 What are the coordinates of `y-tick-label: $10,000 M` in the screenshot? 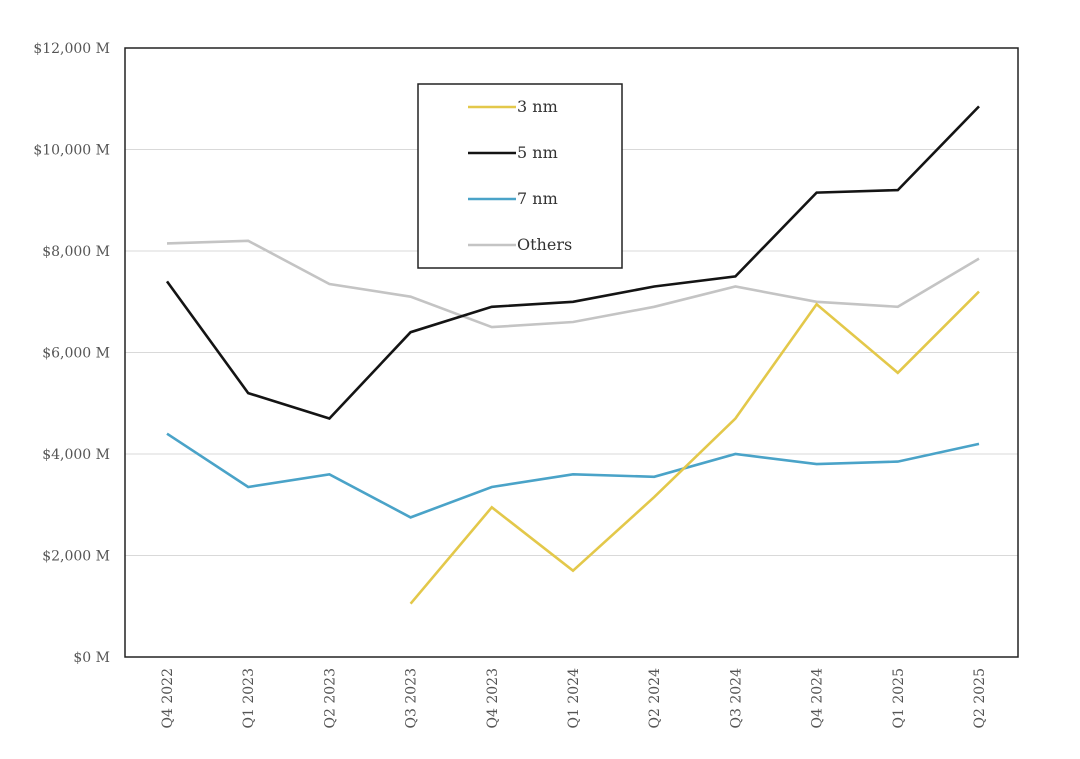 It's located at (71, 151).